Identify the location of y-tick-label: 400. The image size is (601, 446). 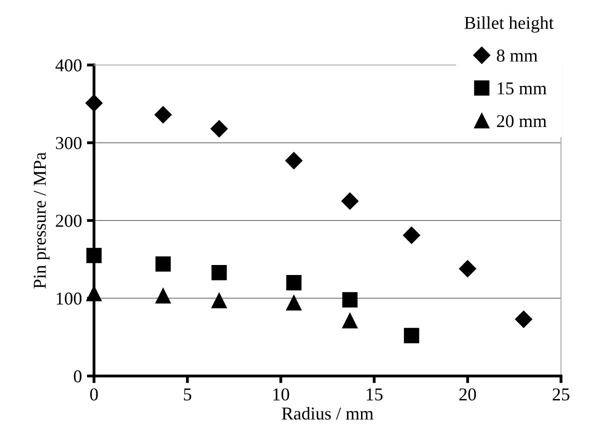
(68, 65).